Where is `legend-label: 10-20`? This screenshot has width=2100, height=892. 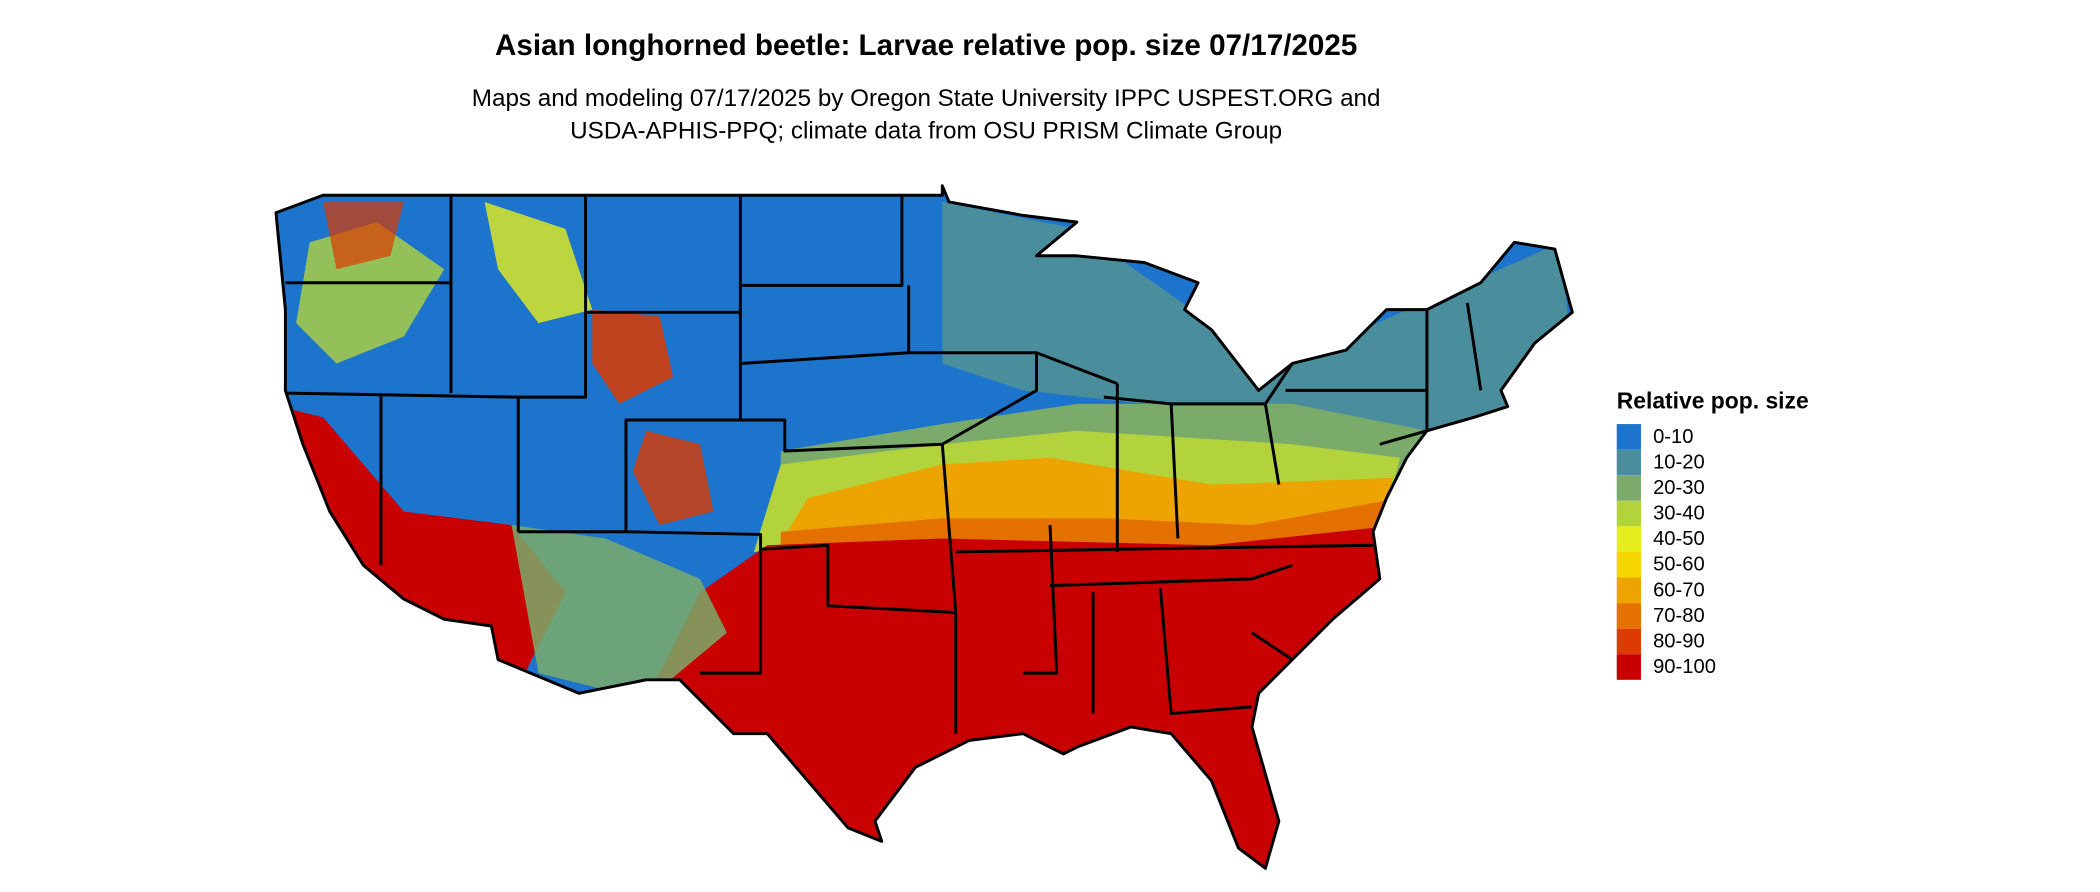 legend-label: 10-20 is located at coordinates (1679, 462).